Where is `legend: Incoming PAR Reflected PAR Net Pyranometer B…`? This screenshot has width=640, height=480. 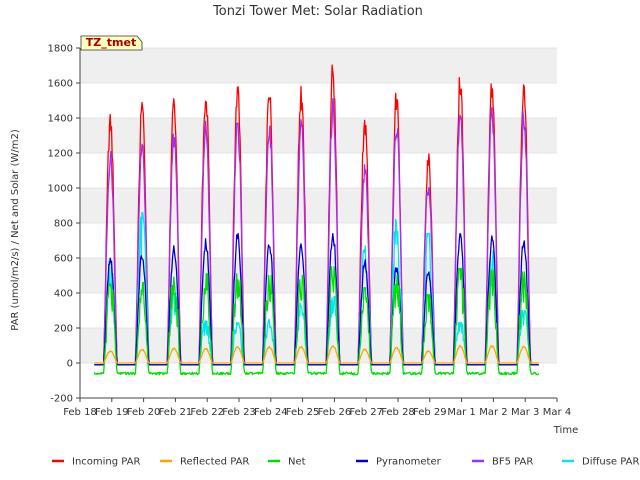 legend: Incoming PAR Reflected PAR Net Pyranometer B… is located at coordinates (345, 462).